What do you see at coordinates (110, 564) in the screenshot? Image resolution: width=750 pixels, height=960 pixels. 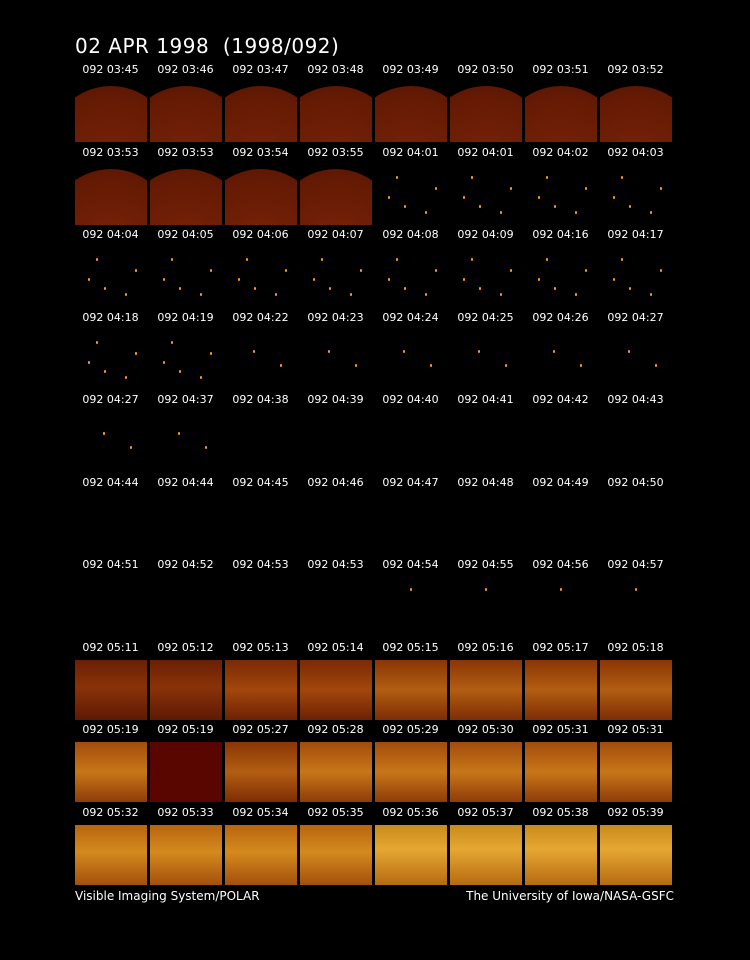 I see `frame-timestamp: 092 04:51` at bounding box center [110, 564].